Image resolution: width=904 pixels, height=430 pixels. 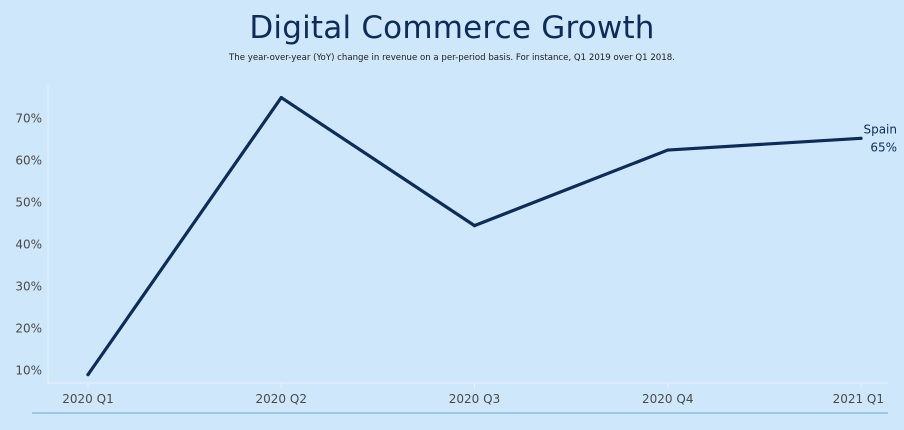 What do you see at coordinates (880, 138) in the screenshot?
I see `series-labels: Spain 65%` at bounding box center [880, 138].